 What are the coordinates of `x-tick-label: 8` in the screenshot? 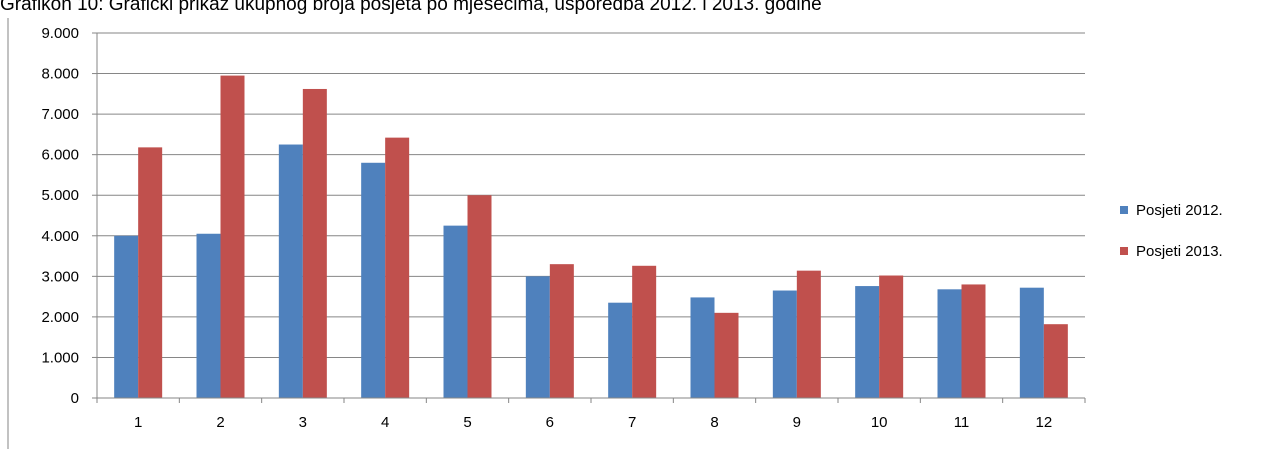 It's located at (714, 422).